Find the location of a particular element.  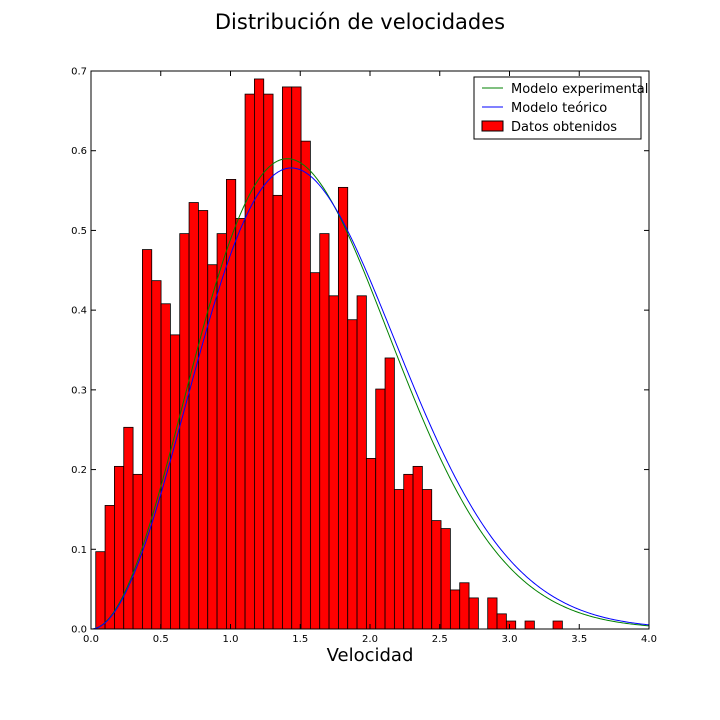

x-axis-label: Velocidad is located at coordinates (370, 655).